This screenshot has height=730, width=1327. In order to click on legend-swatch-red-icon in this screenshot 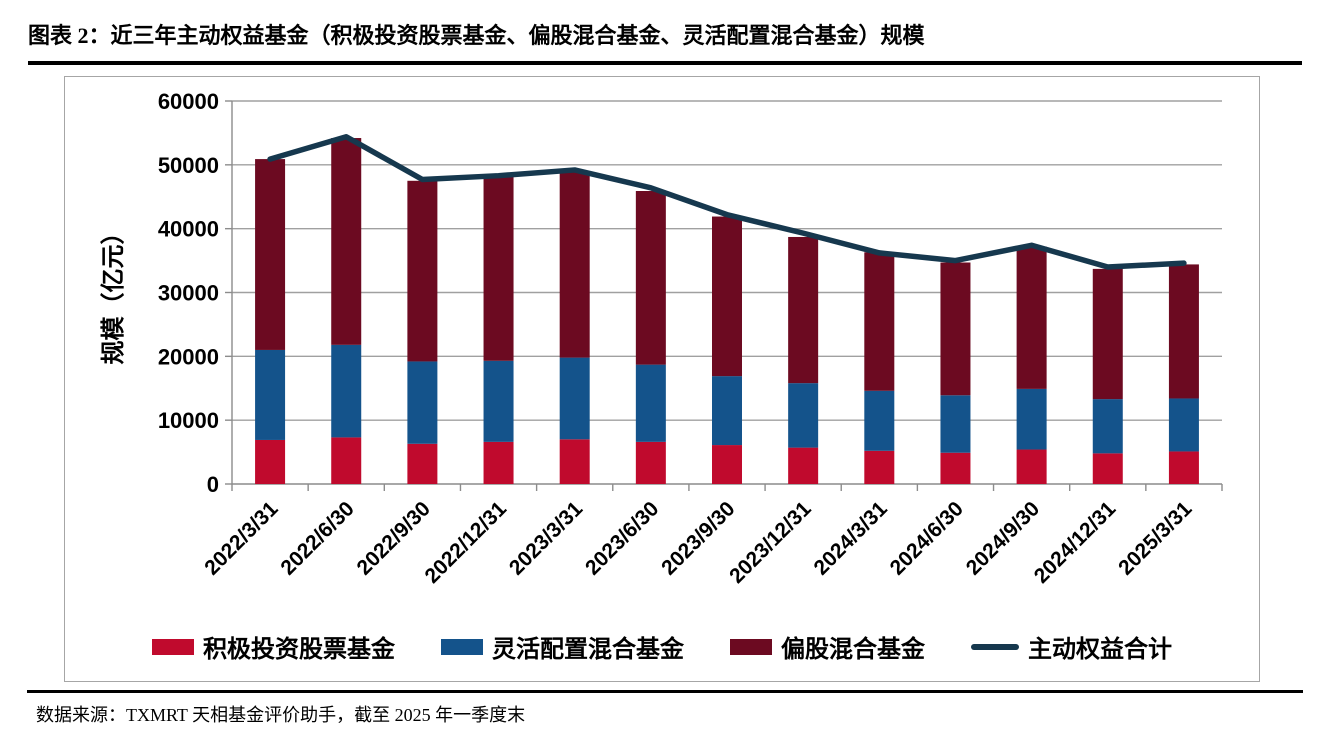, I will do `click(173, 646)`.